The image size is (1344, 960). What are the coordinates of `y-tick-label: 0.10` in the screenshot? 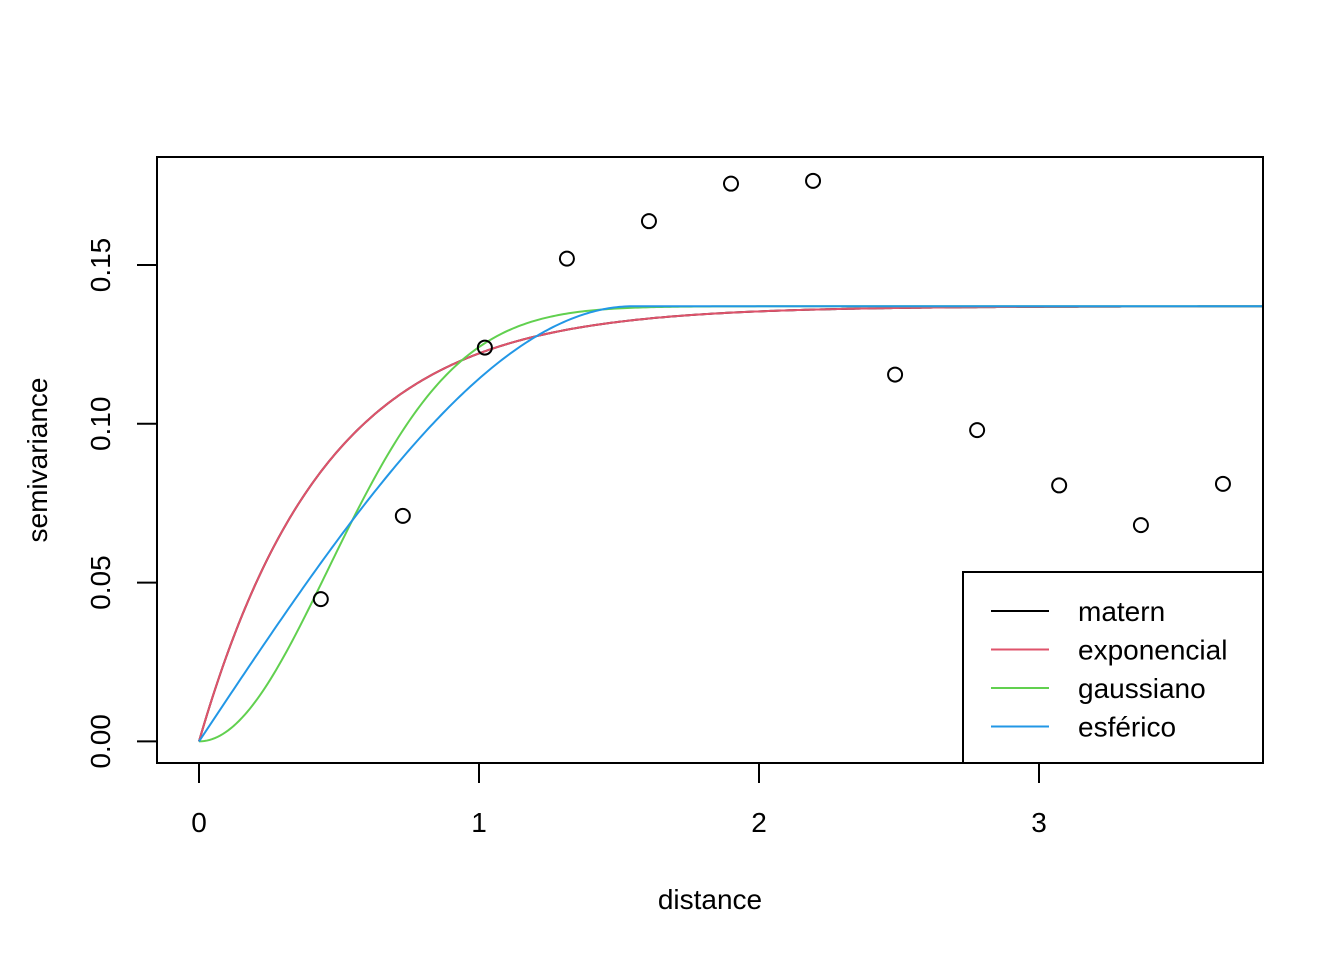 It's located at (100, 424).